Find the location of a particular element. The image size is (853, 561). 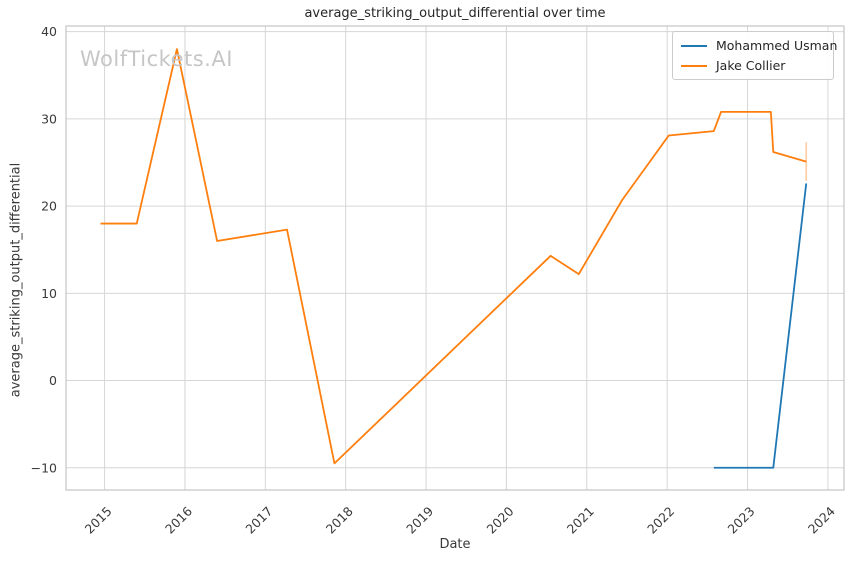

x-tick-label: 2017 is located at coordinates (258, 520).